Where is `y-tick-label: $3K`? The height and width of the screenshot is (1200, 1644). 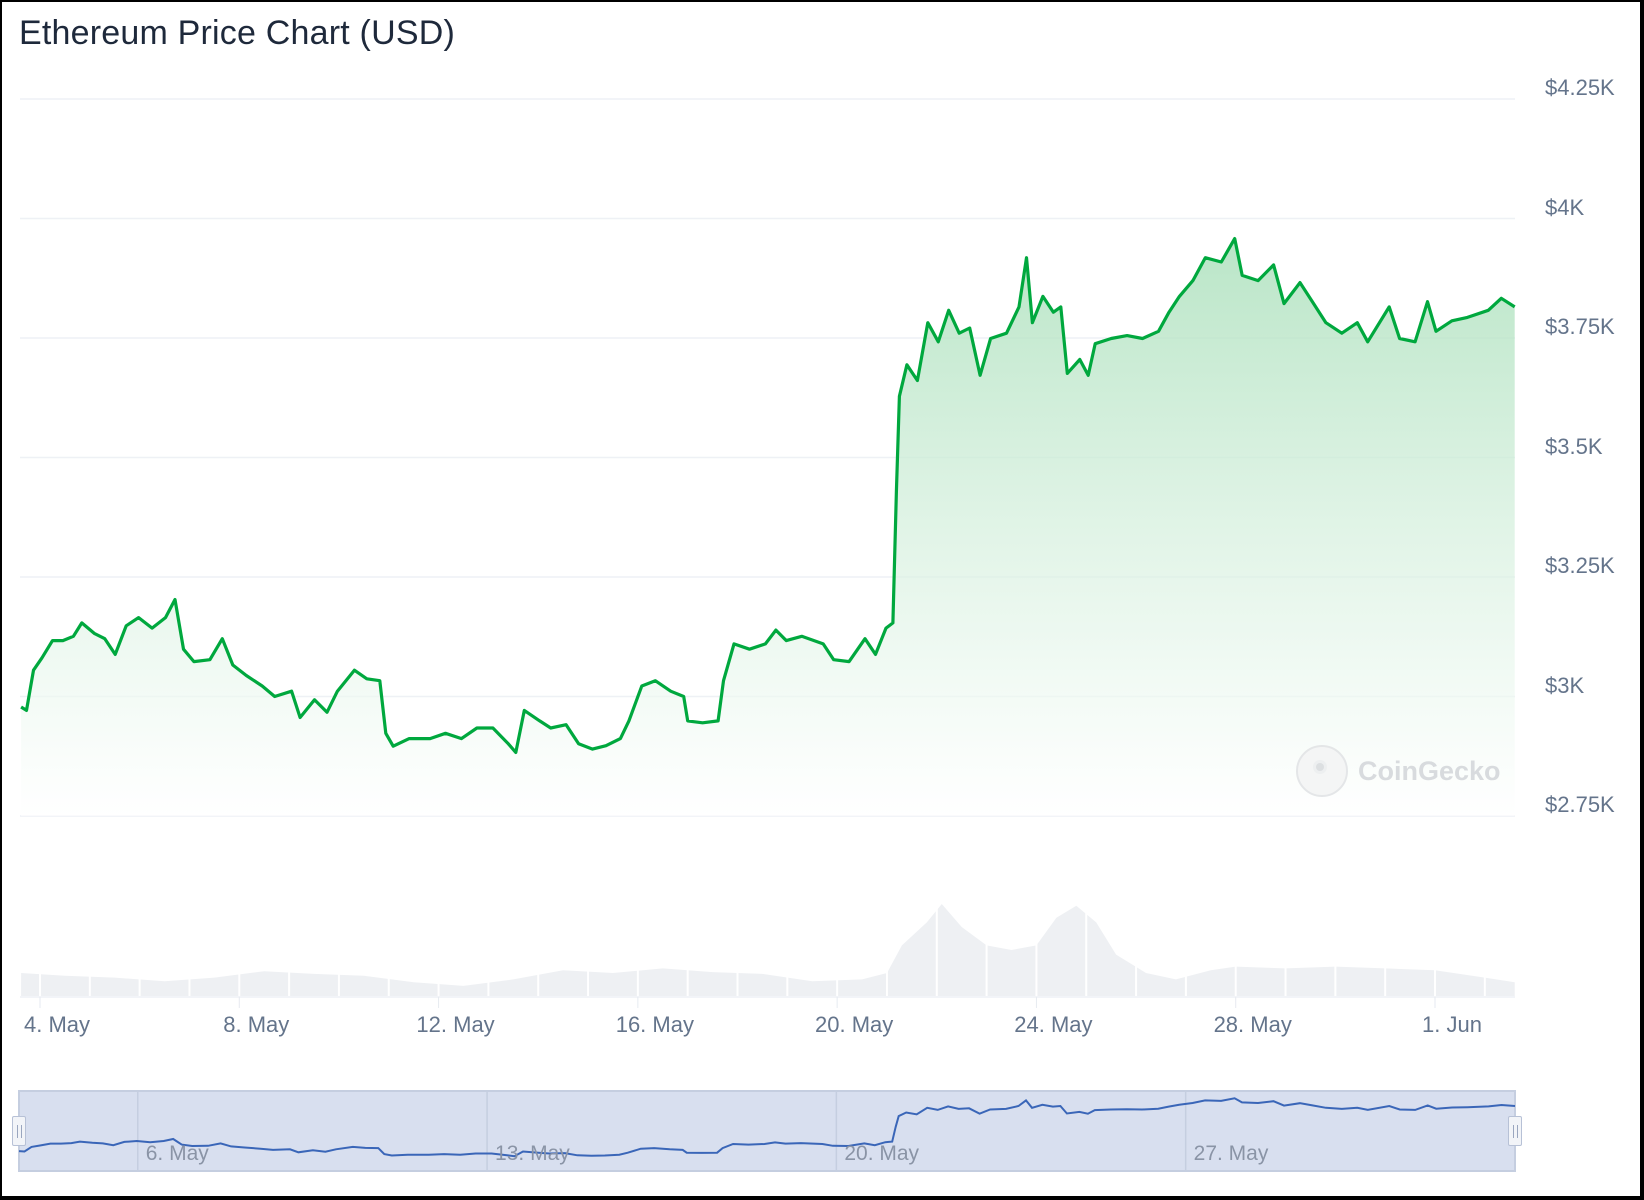
y-tick-label: $3K is located at coordinates (1565, 685).